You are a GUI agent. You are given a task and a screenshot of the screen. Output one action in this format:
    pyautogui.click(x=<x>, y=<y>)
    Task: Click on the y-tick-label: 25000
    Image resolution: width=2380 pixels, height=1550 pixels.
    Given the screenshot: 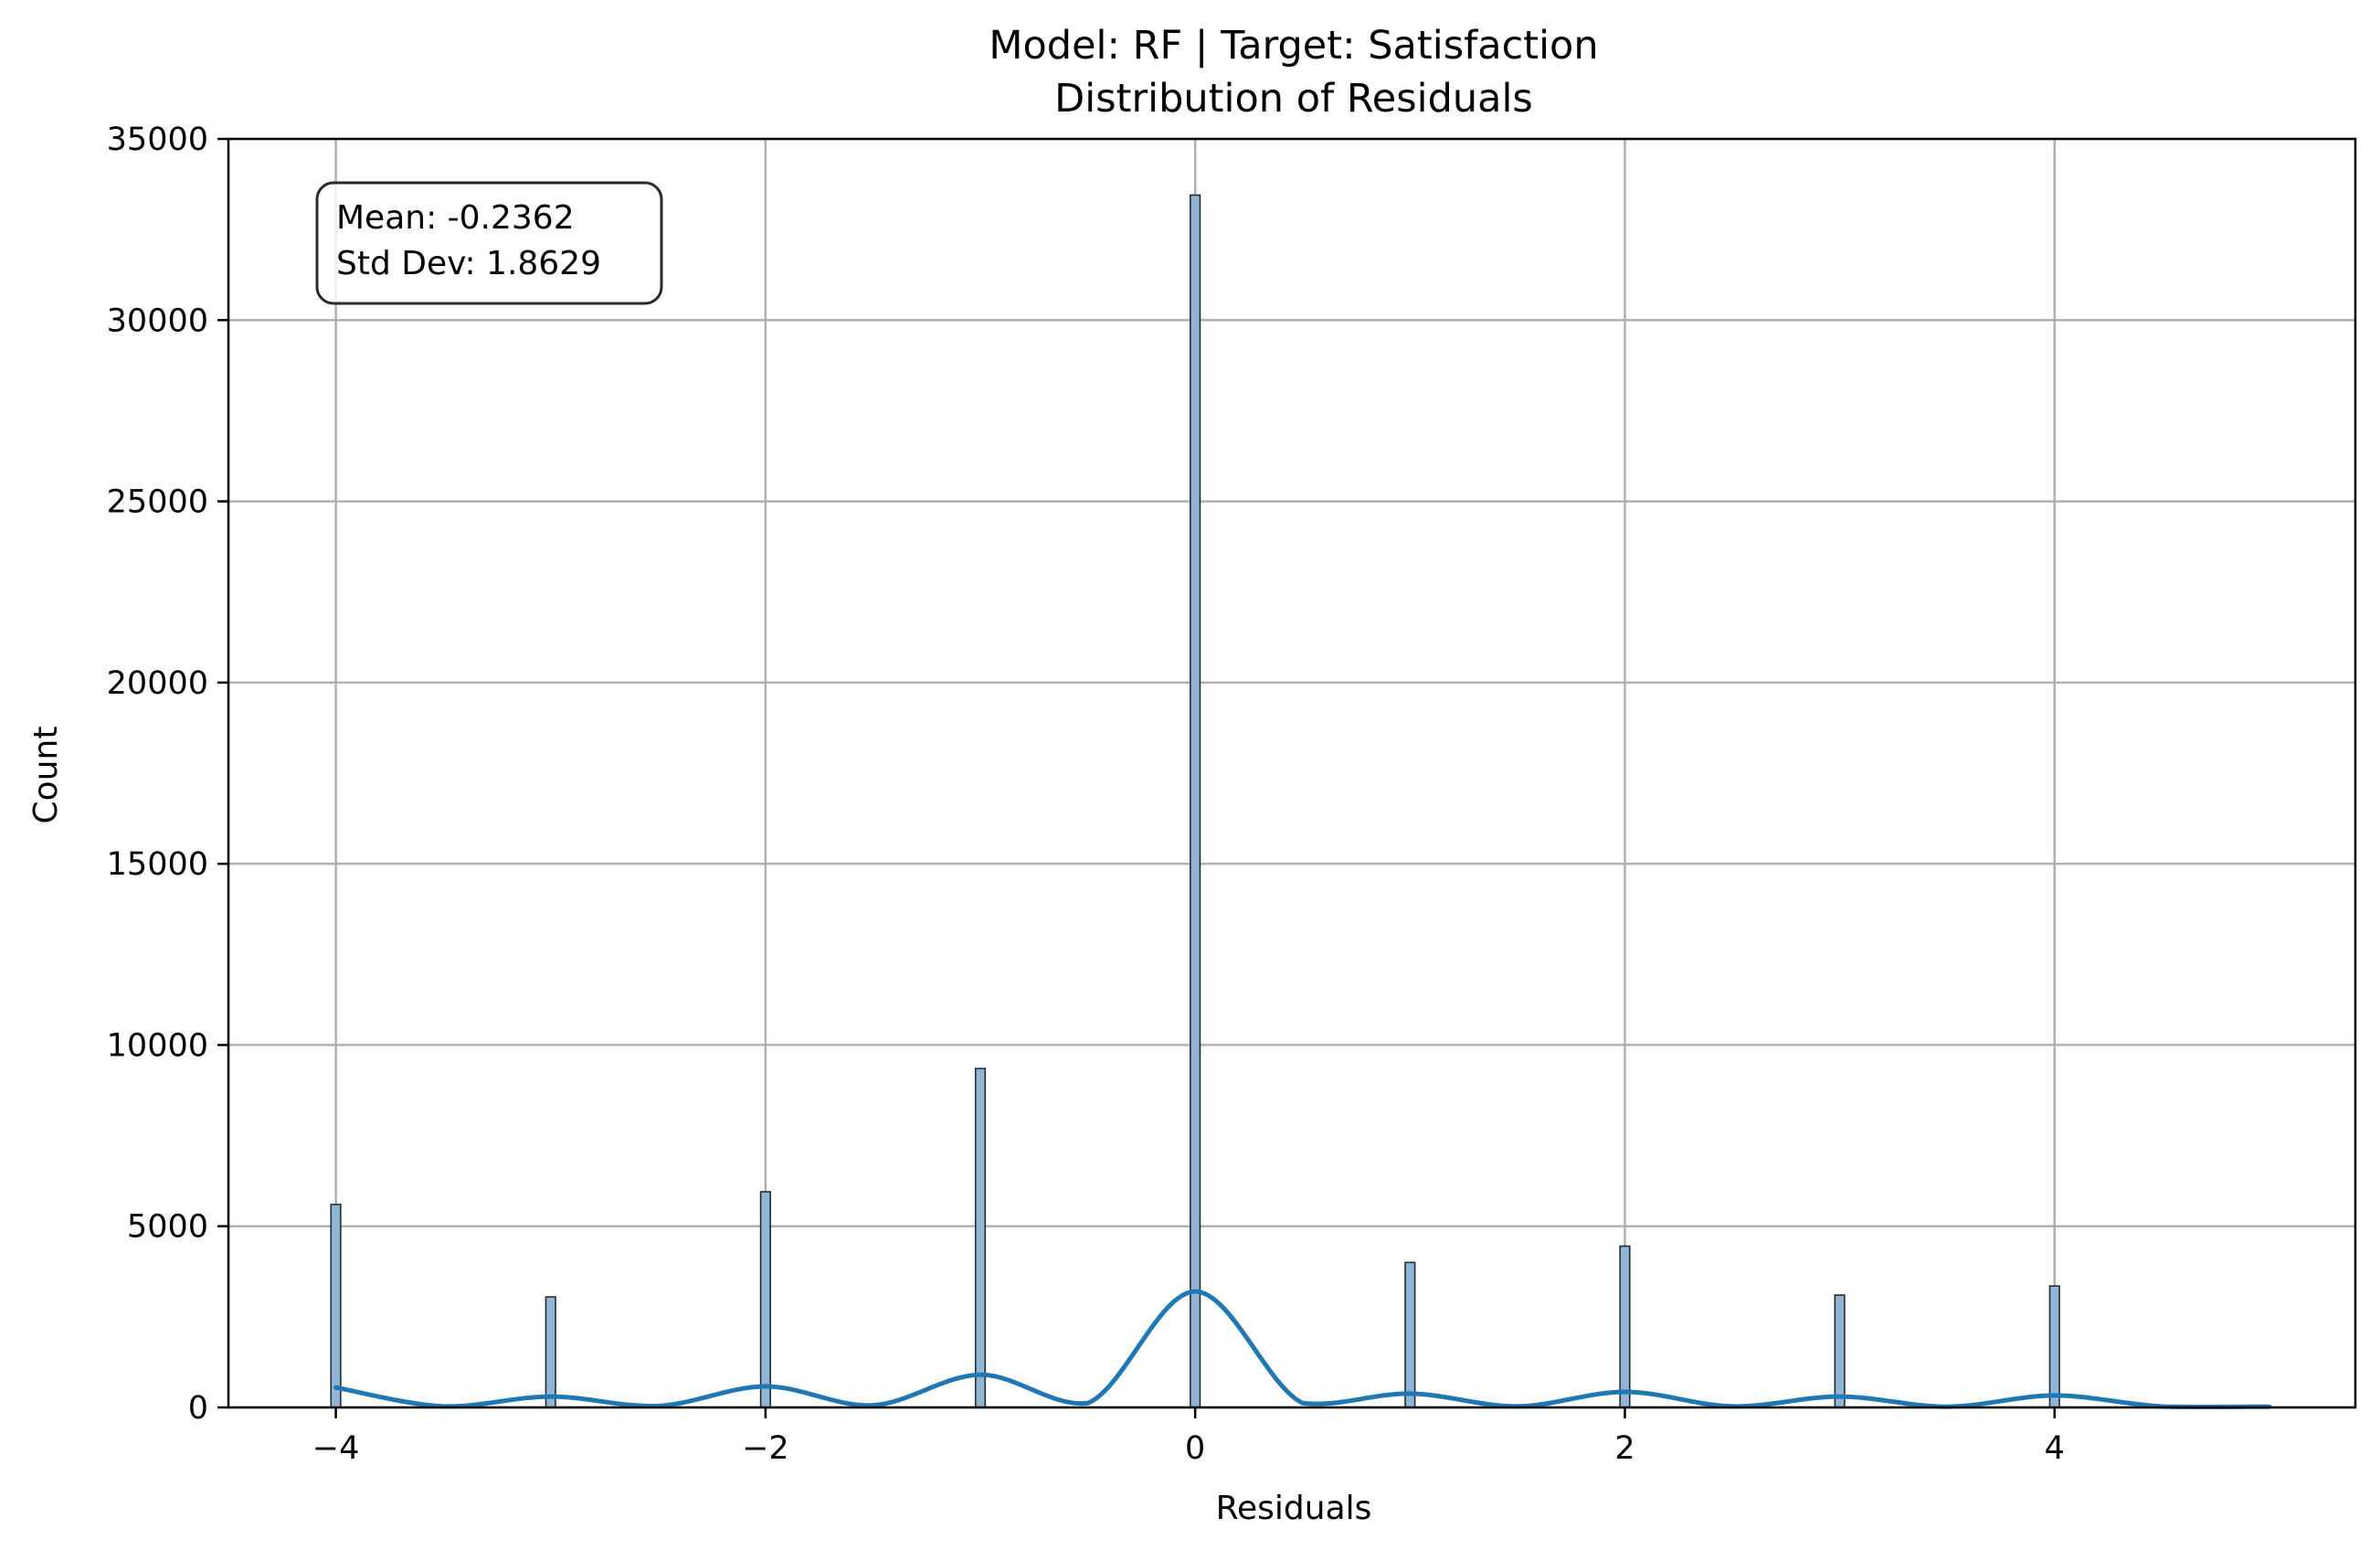 What is the action you would take?
    pyautogui.click(x=158, y=502)
    